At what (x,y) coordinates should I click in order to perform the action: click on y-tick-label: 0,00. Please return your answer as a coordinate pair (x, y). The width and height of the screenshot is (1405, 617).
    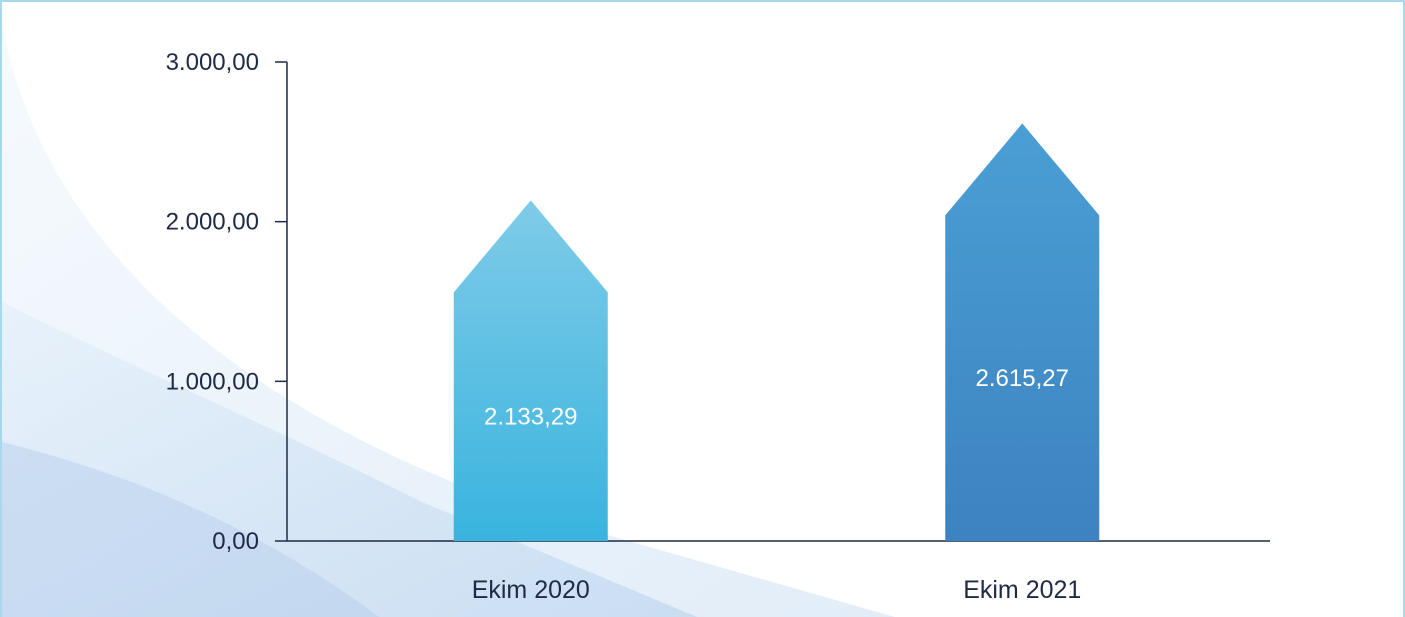
    Looking at the image, I should click on (235, 541).